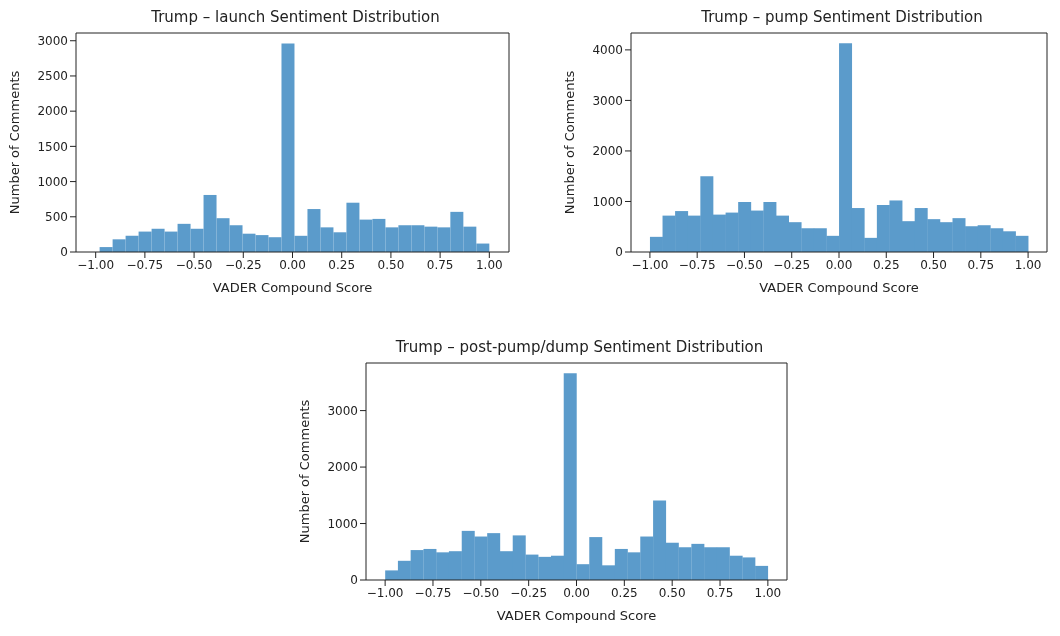  I want to click on y-tick-label: 500, so click(56, 217).